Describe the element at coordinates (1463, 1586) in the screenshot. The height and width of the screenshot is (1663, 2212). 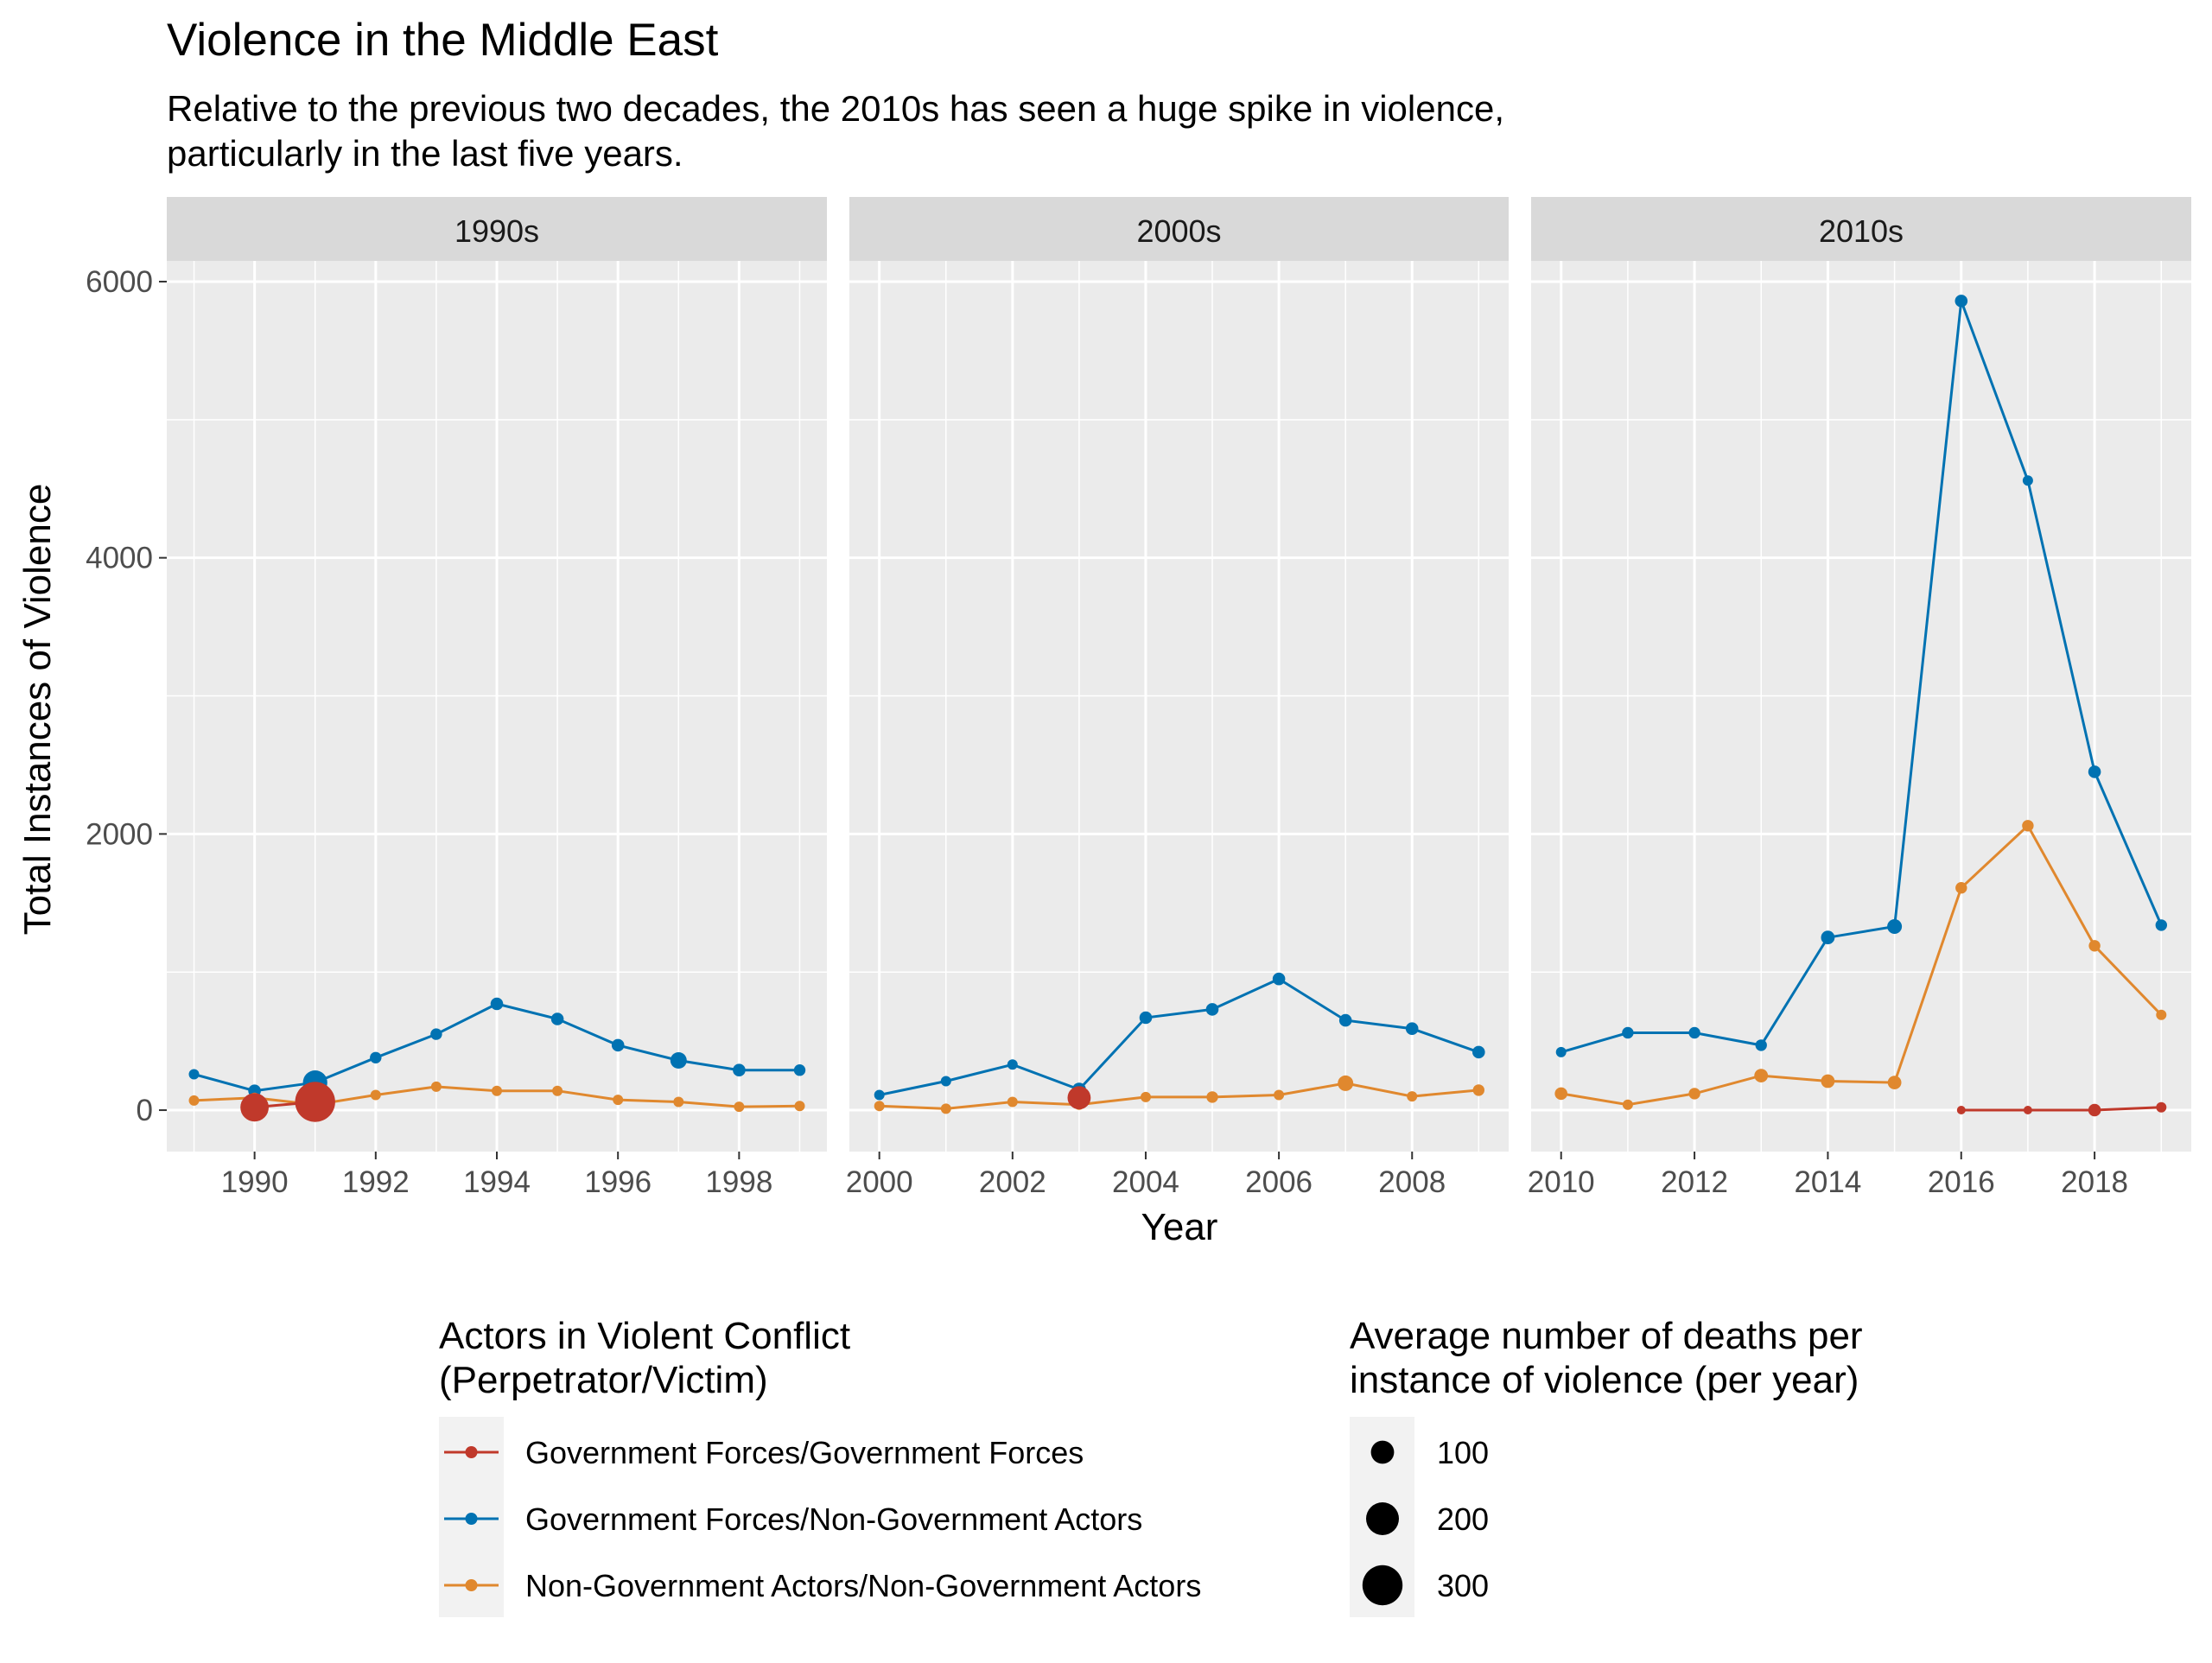
I see `legend-size-label: 300` at that location.